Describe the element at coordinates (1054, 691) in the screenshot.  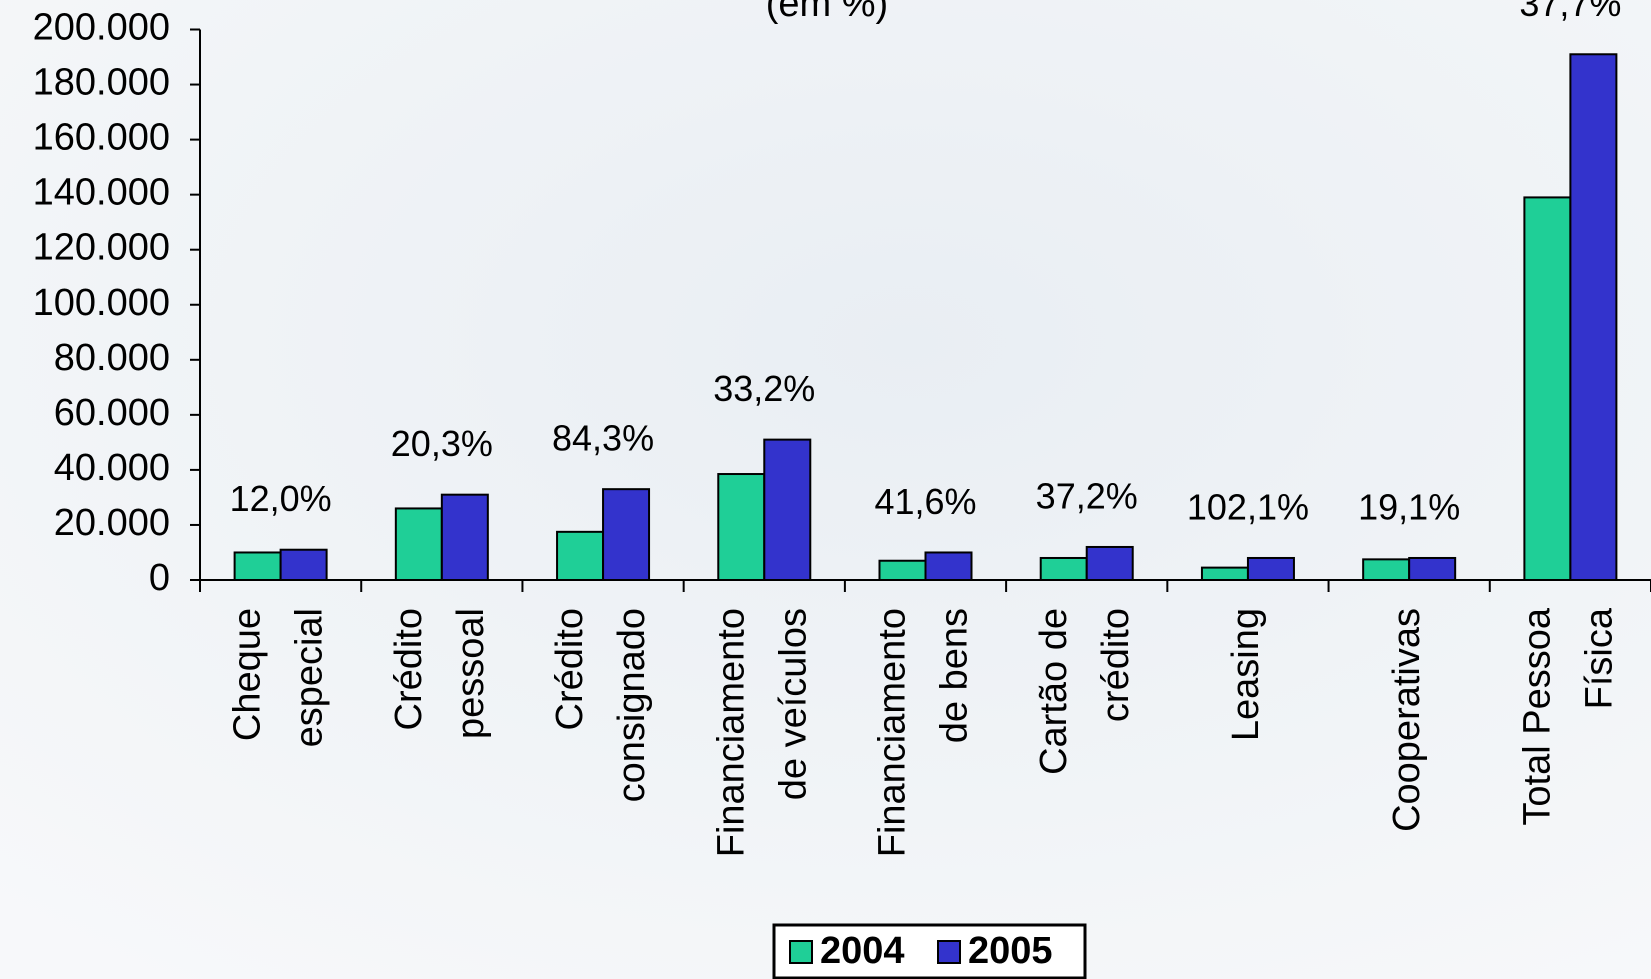
I see `x-tick-label: Cartão de` at that location.